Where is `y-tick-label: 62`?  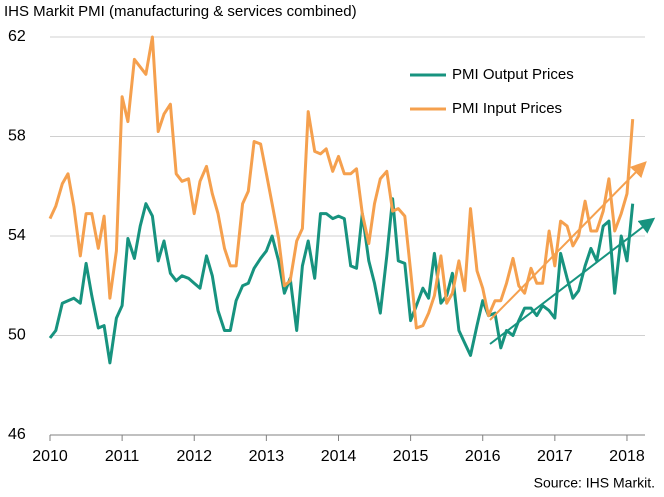 y-tick-label: 62 is located at coordinates (17, 36).